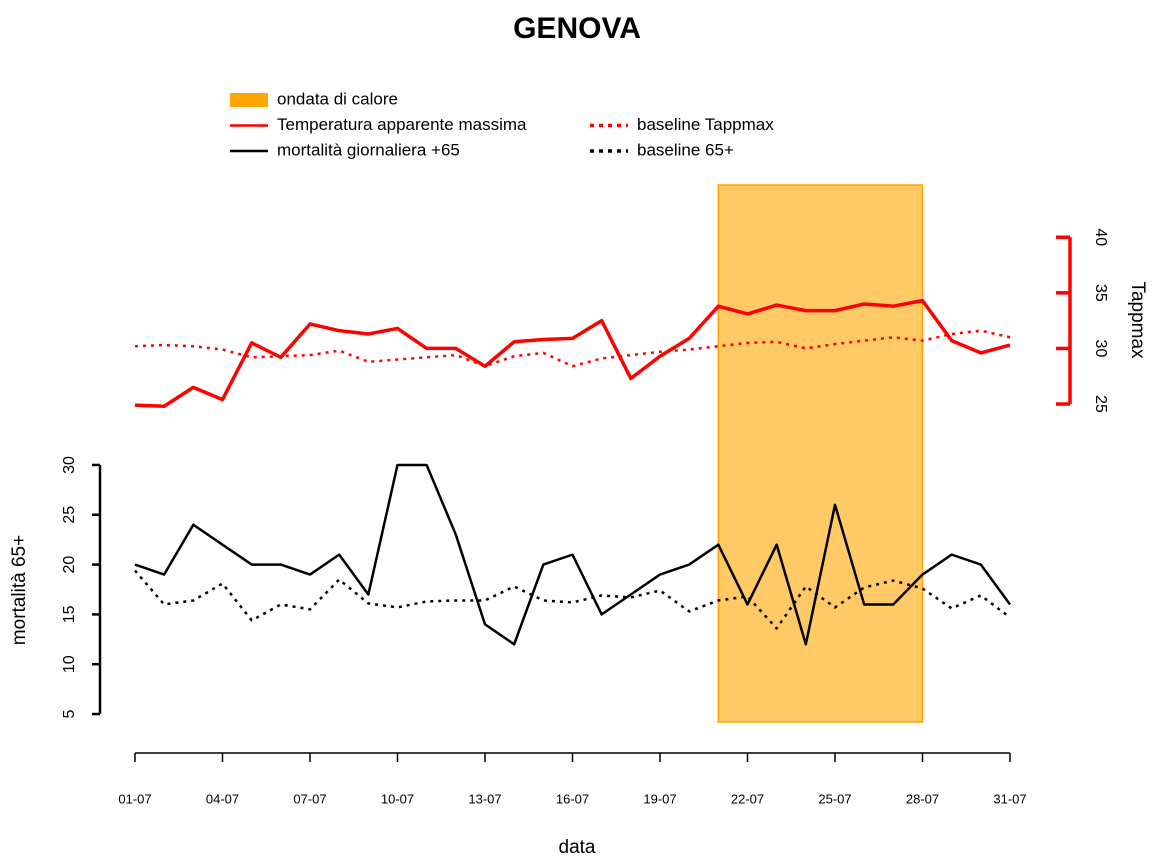  What do you see at coordinates (659, 798) in the screenshot?
I see `x-tick-label: 19-07` at bounding box center [659, 798].